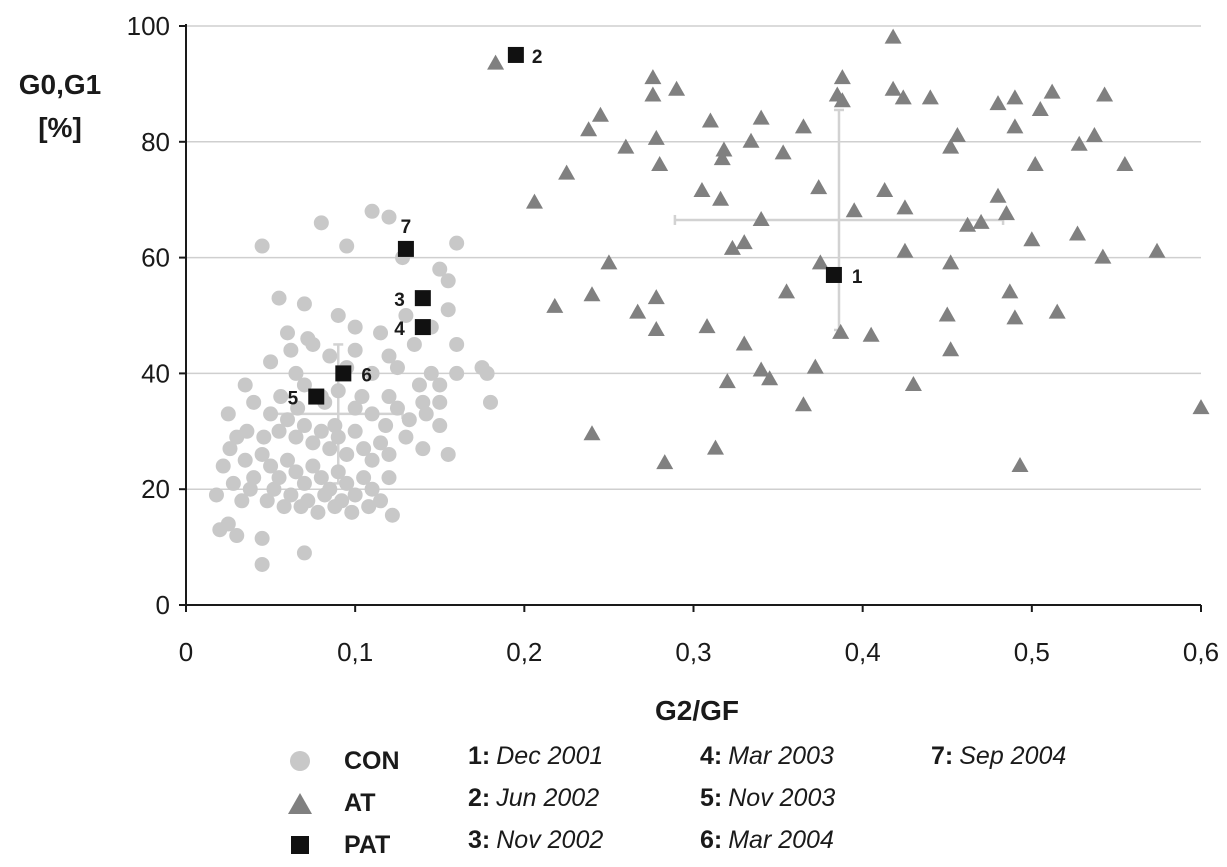  Describe the element at coordinates (366, 375) in the screenshot. I see `pat-point-label: 6` at that location.